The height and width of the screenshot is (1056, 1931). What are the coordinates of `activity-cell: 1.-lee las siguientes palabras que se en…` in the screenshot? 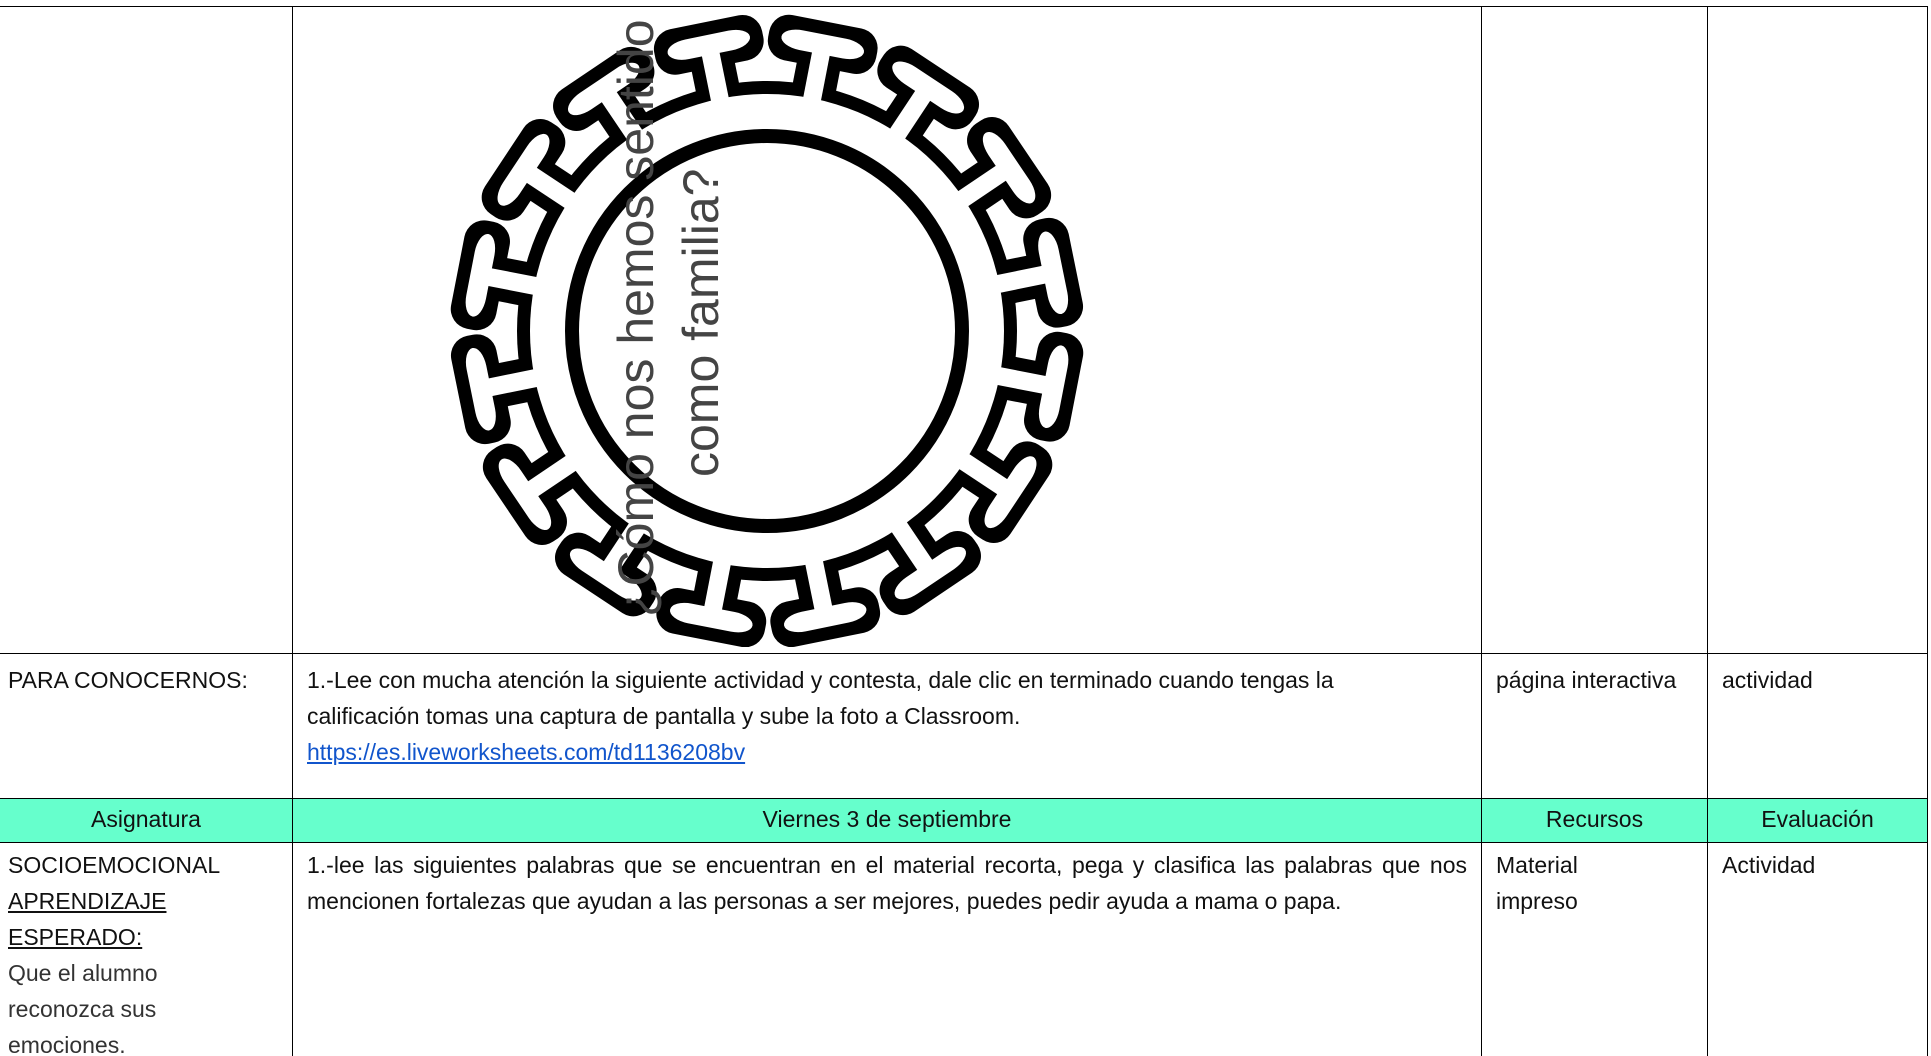 It's located at (887, 949).